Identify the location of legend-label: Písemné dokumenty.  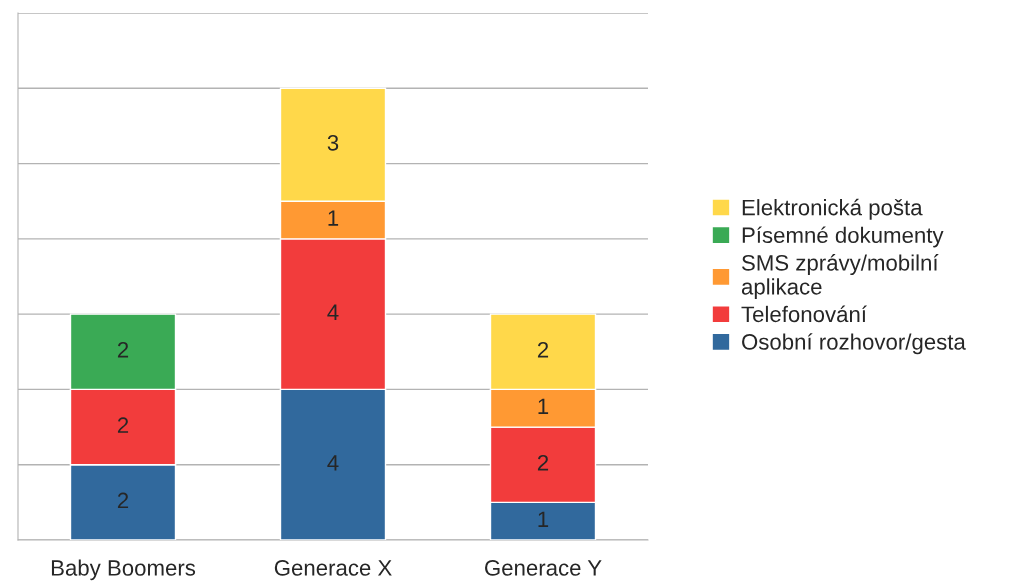
(843, 237).